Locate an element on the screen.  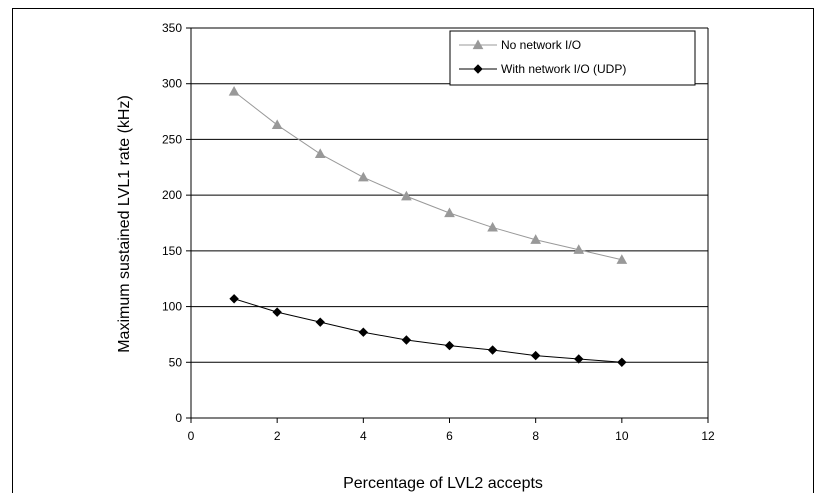
x-tick-label: 8 is located at coordinates (535, 436).